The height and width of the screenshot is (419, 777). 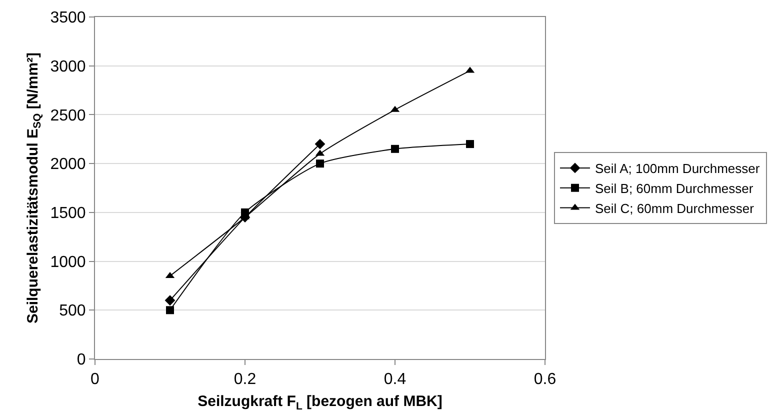 I want to click on y-tick-label: 500, so click(x=72, y=311).